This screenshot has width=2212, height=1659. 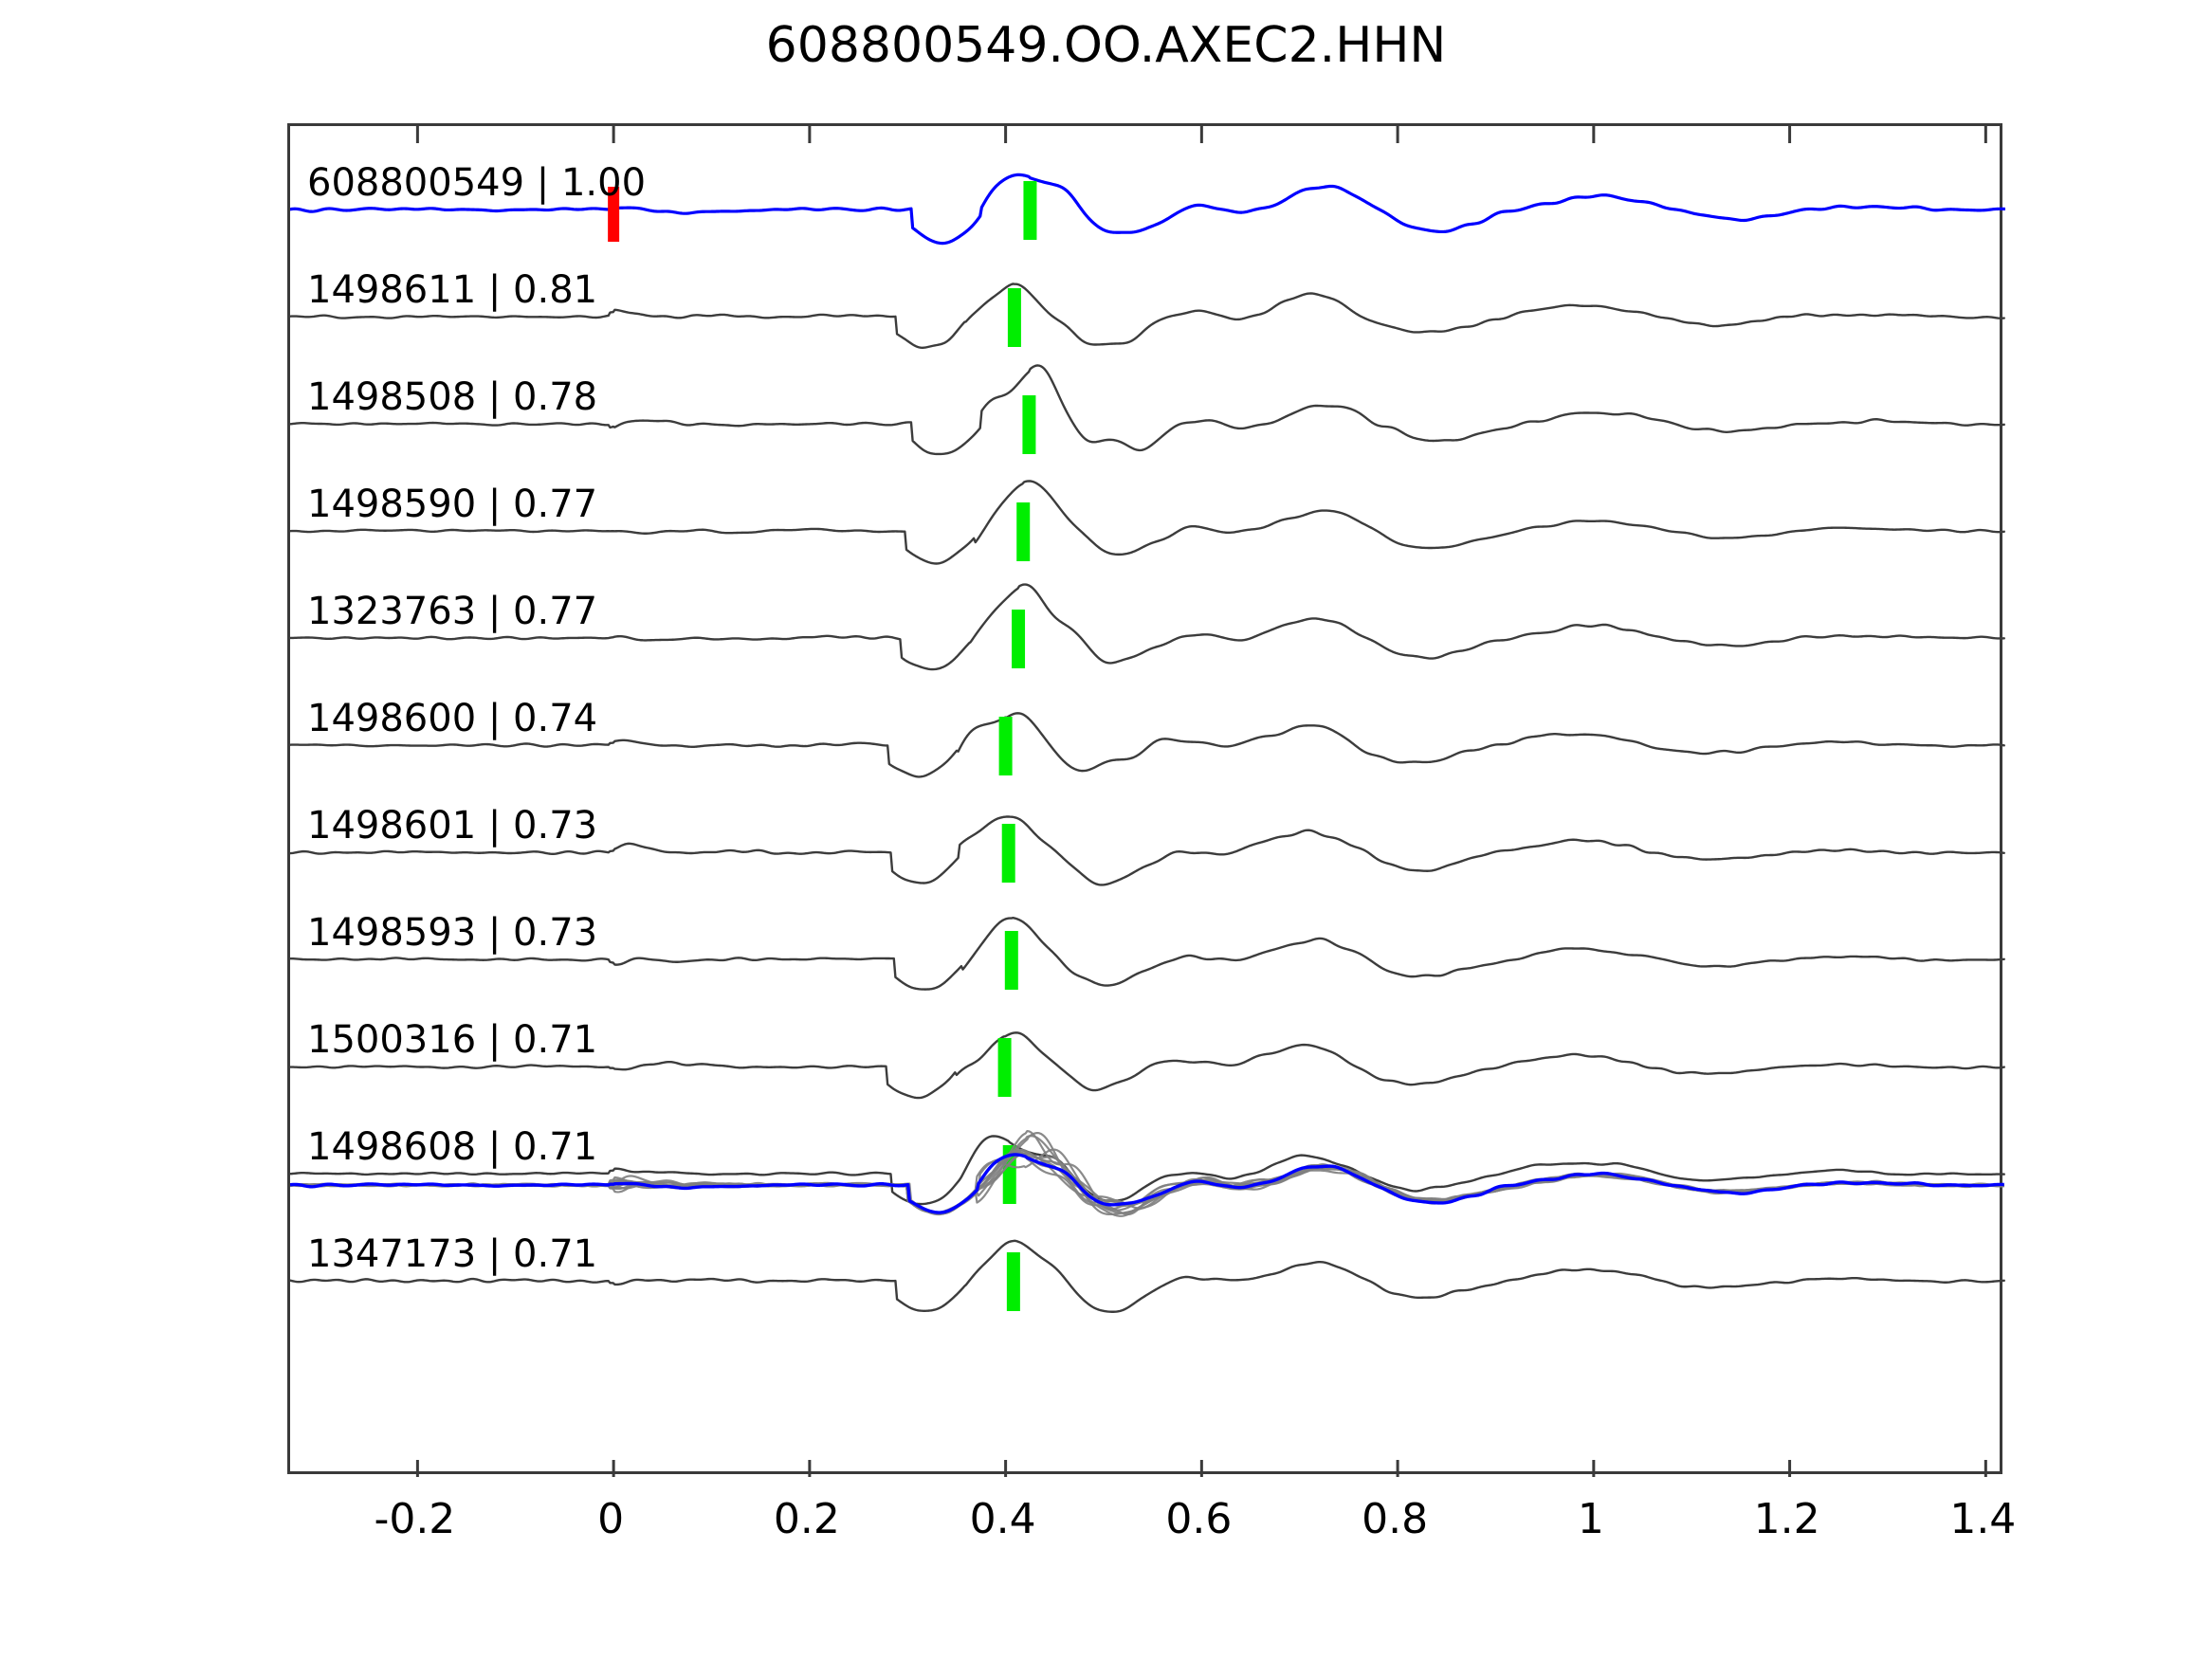 What do you see at coordinates (452, 504) in the screenshot?
I see `trace-label: 1498590 | 0.77` at bounding box center [452, 504].